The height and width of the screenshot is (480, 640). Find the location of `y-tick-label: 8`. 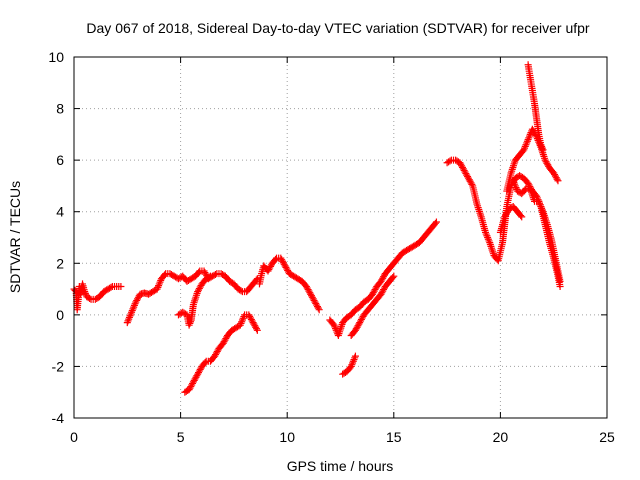

y-tick-label: 8 is located at coordinates (60, 109).